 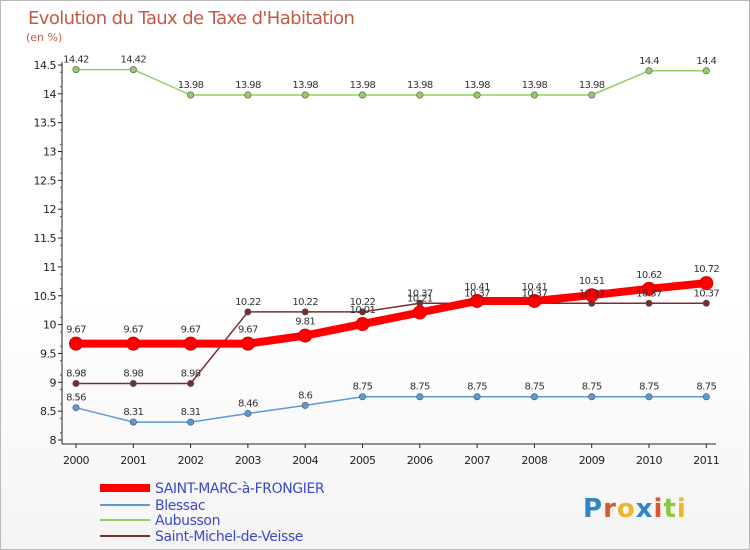 What do you see at coordinates (133, 460) in the screenshot?
I see `x-tick-label: 2001` at bounding box center [133, 460].